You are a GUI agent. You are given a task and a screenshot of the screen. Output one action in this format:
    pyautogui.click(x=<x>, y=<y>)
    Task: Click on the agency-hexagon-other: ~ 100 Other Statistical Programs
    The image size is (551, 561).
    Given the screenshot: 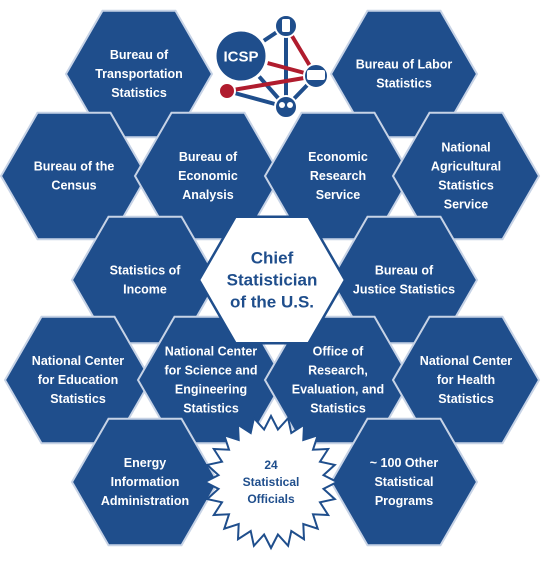 What is the action you would take?
    pyautogui.click(x=404, y=482)
    